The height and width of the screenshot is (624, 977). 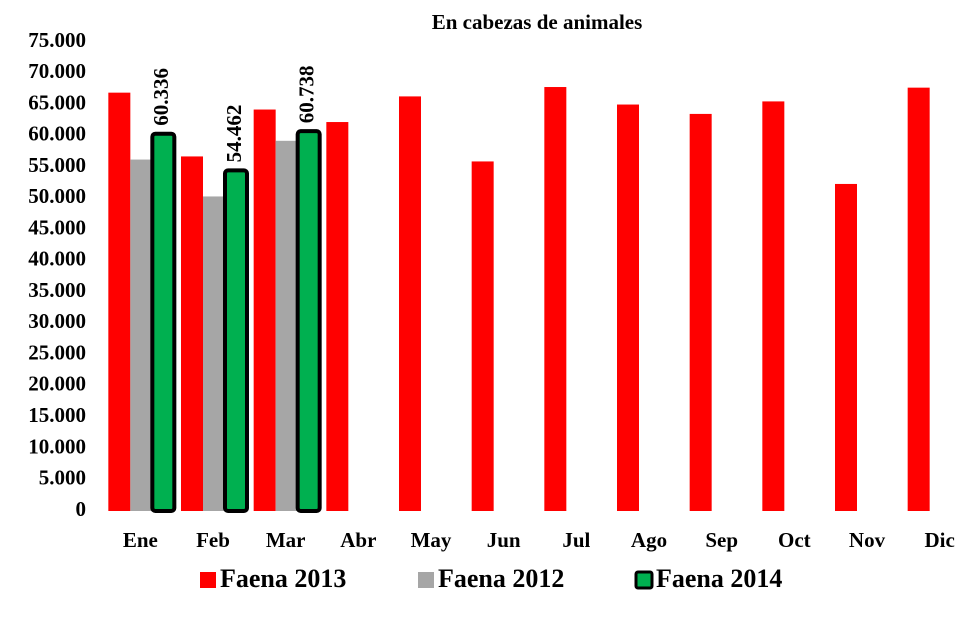 I want to click on legend-label: Faena 2012, so click(x=501, y=578).